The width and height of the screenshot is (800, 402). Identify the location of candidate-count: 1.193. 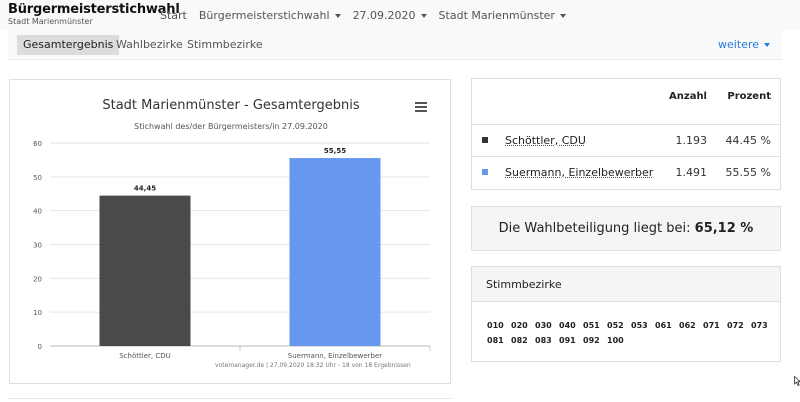
(691, 140).